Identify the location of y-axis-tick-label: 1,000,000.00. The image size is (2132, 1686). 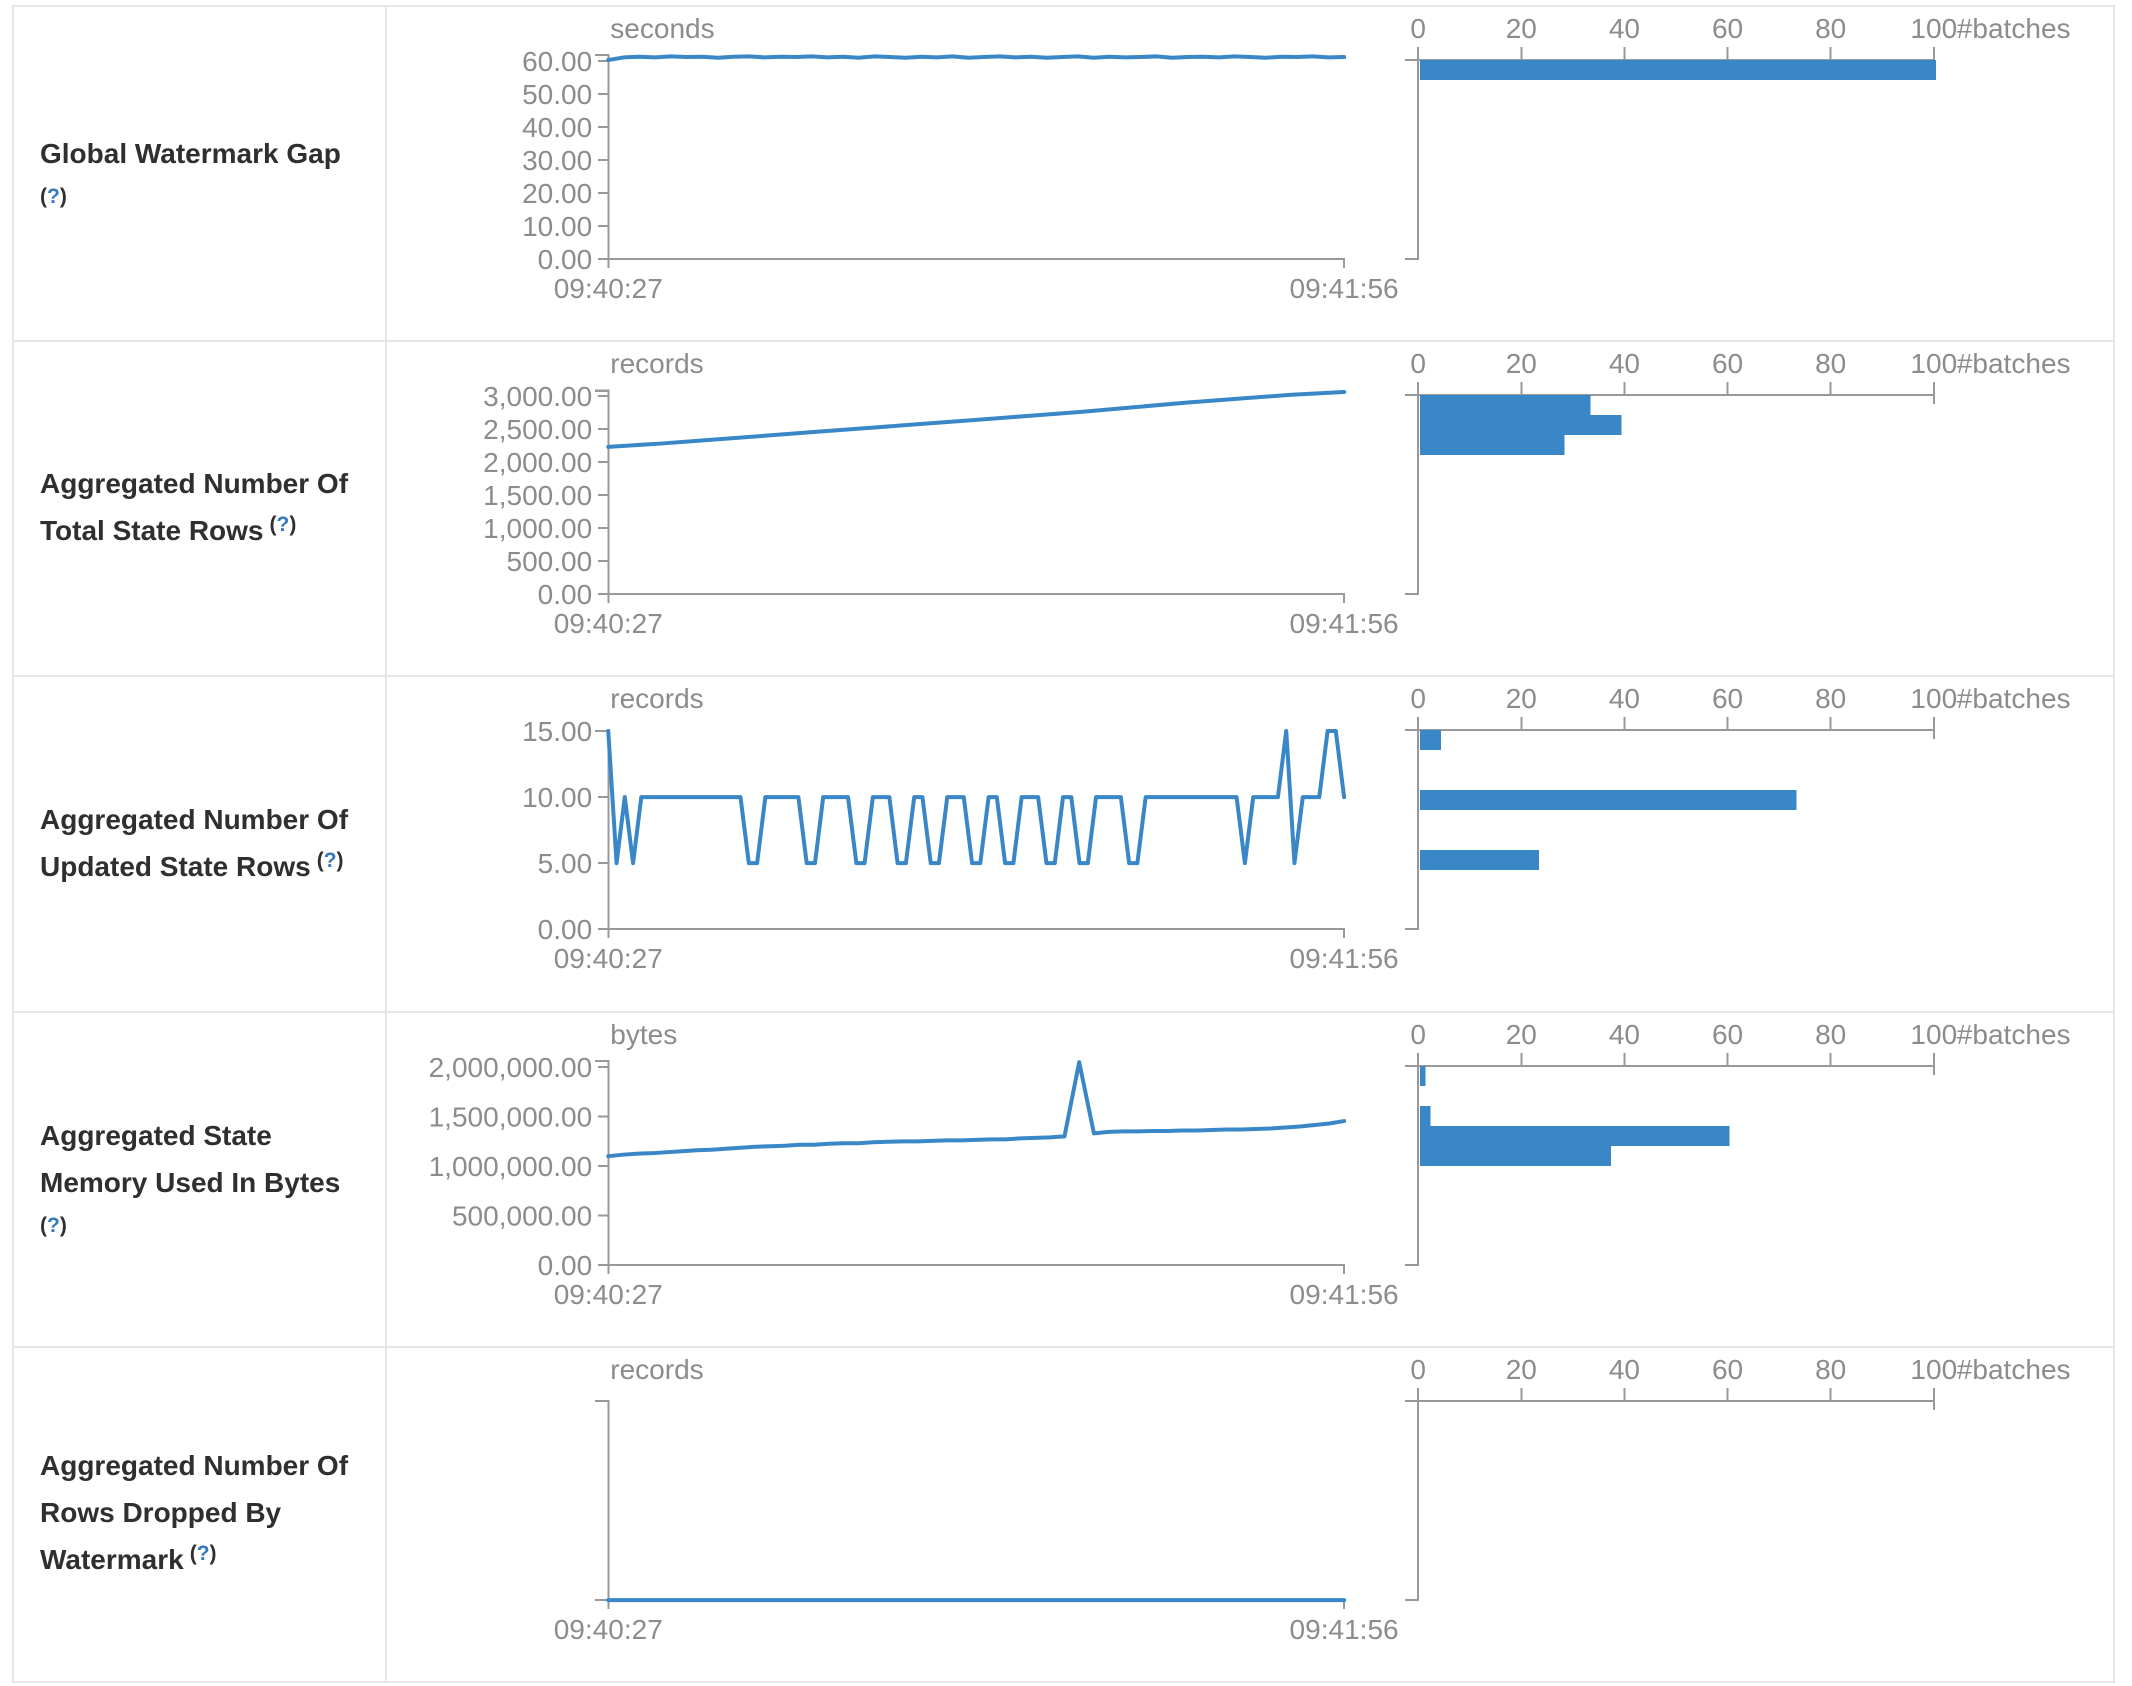
(511, 1166).